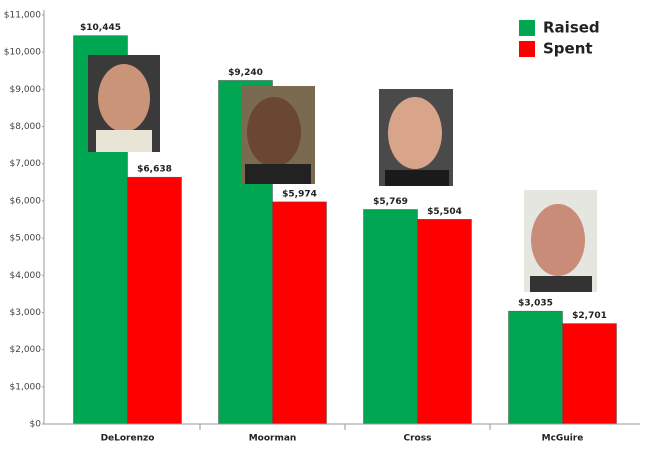  I want to click on value-label: $9,240, so click(245, 73).